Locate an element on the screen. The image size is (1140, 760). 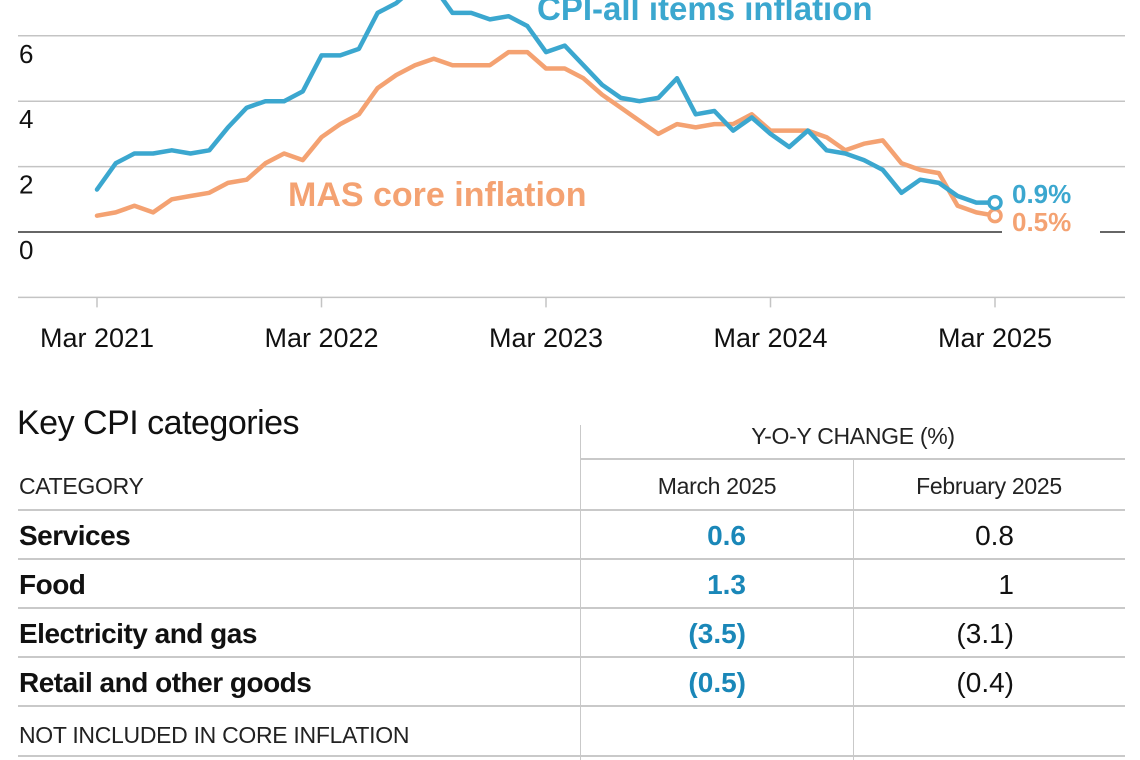
x-tick-label: Mar 2024 is located at coordinates (770, 338).